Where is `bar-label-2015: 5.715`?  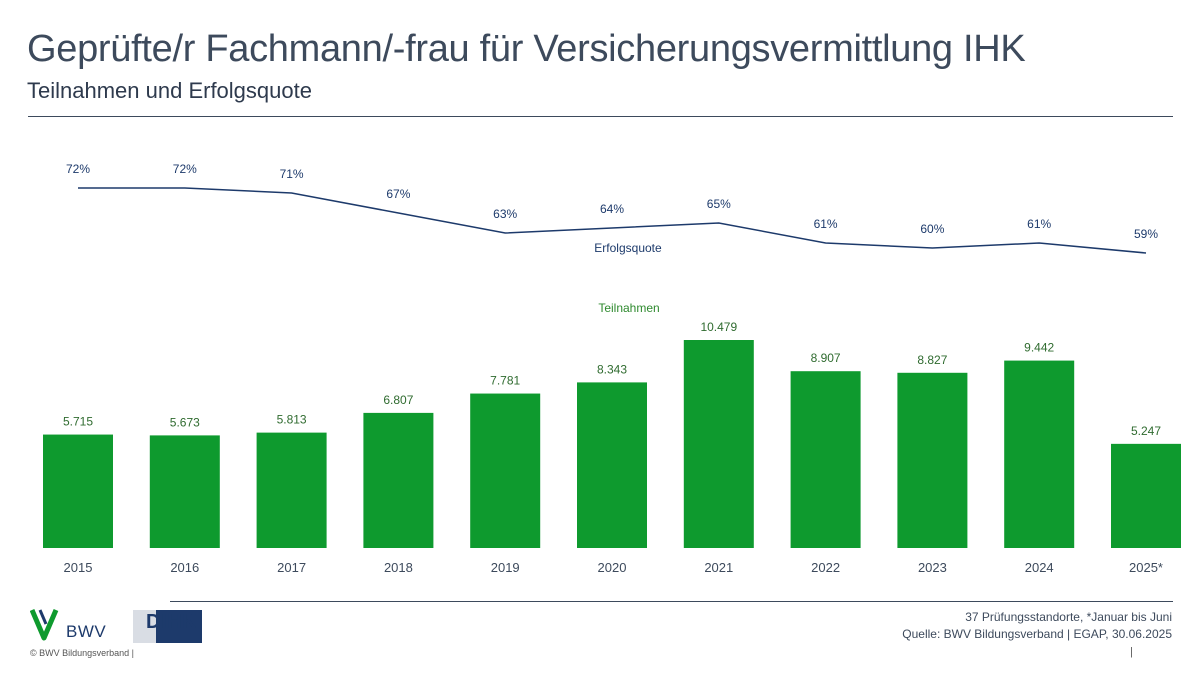 bar-label-2015: 5.715 is located at coordinates (78, 422).